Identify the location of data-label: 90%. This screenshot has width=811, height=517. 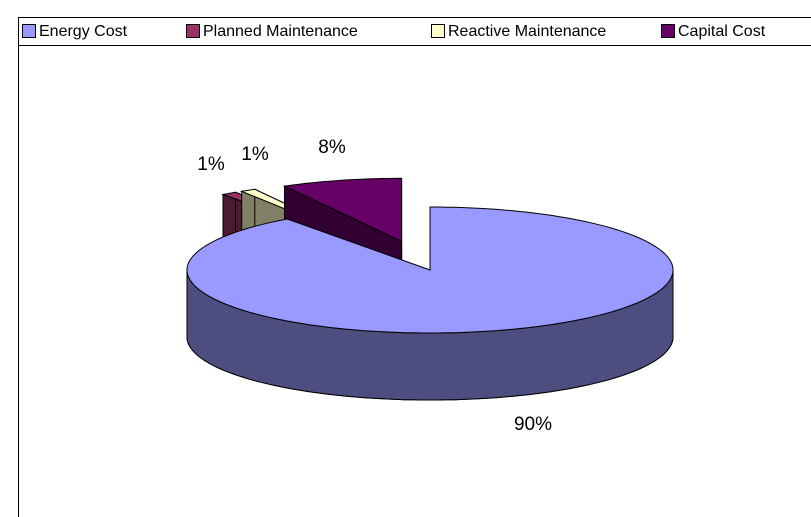
(533, 424).